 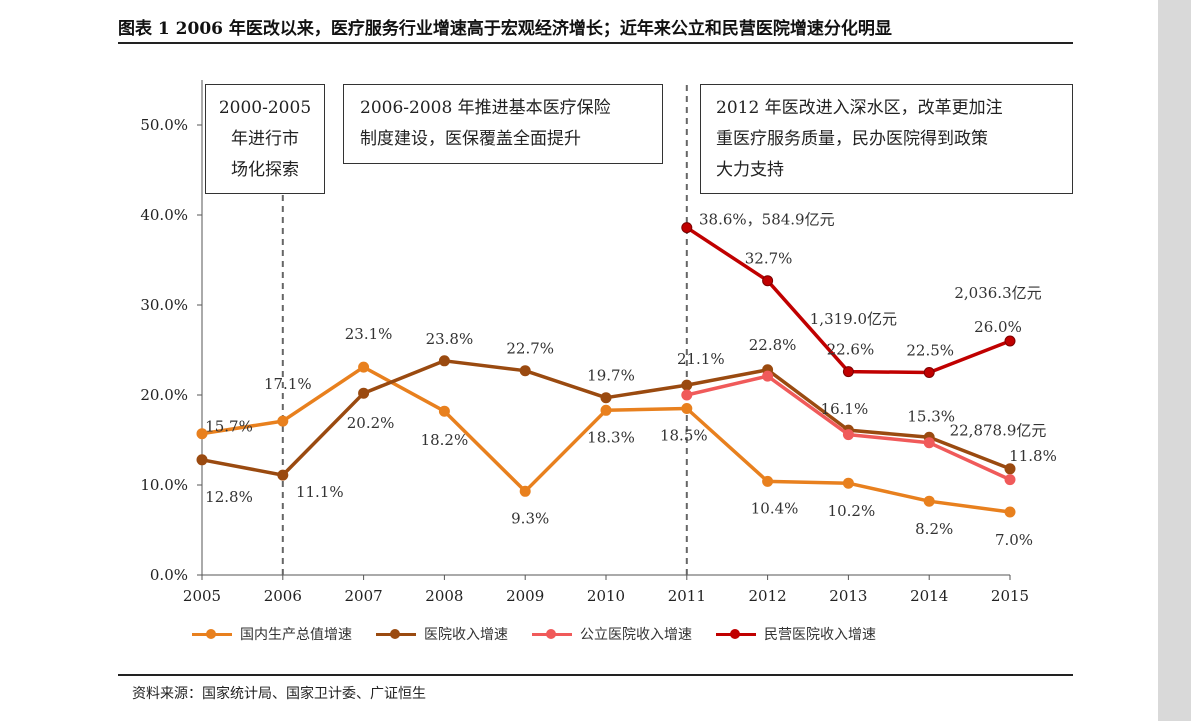 I want to click on data-label-gdp: 18.3%, so click(x=611, y=437).